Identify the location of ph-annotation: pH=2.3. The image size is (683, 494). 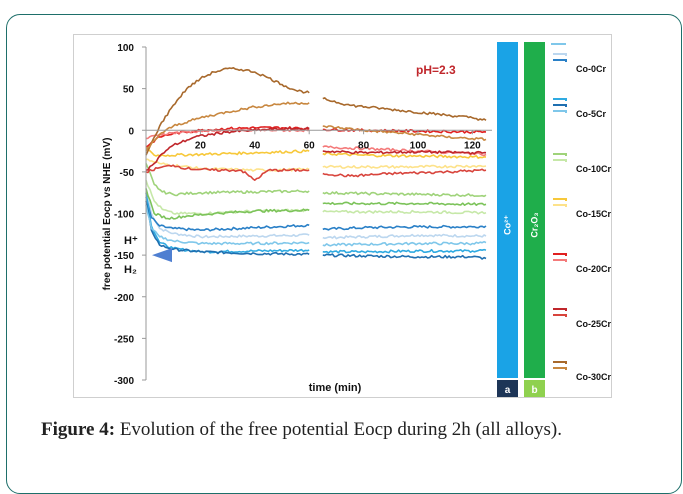
(436, 70).